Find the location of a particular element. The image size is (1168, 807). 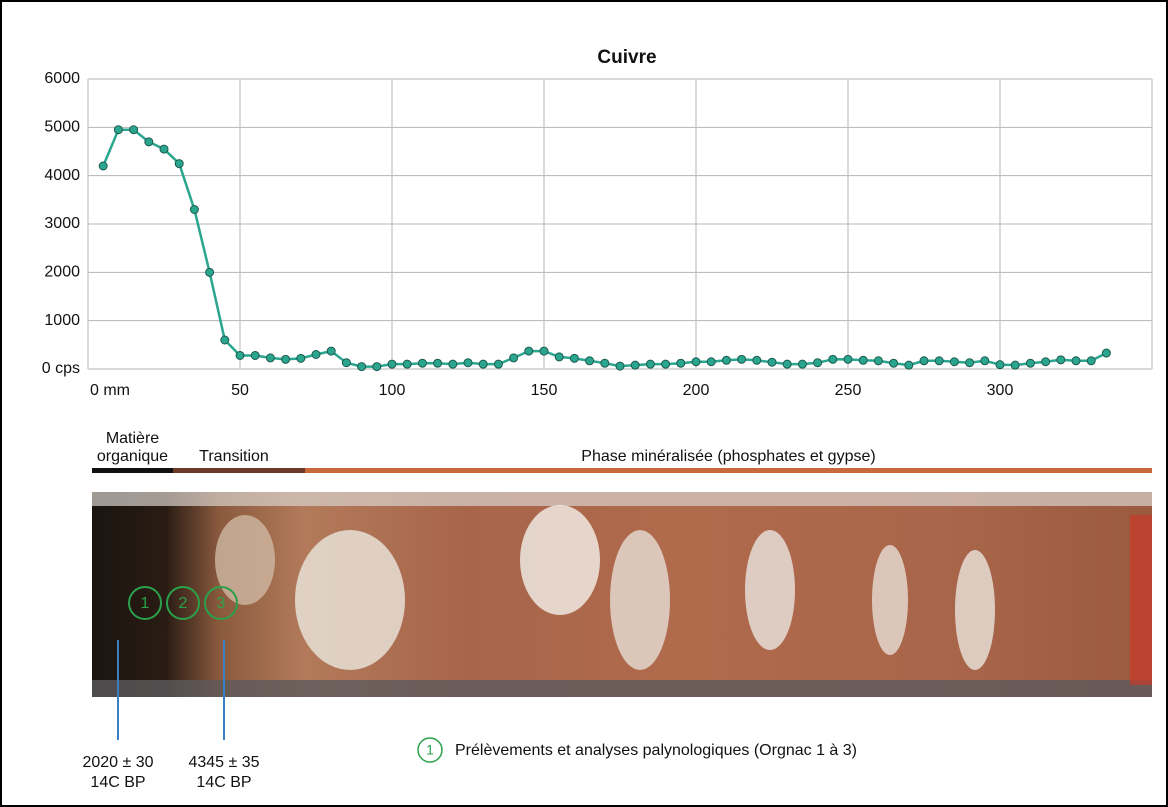

y-tick-label: 4000 is located at coordinates (62, 175).